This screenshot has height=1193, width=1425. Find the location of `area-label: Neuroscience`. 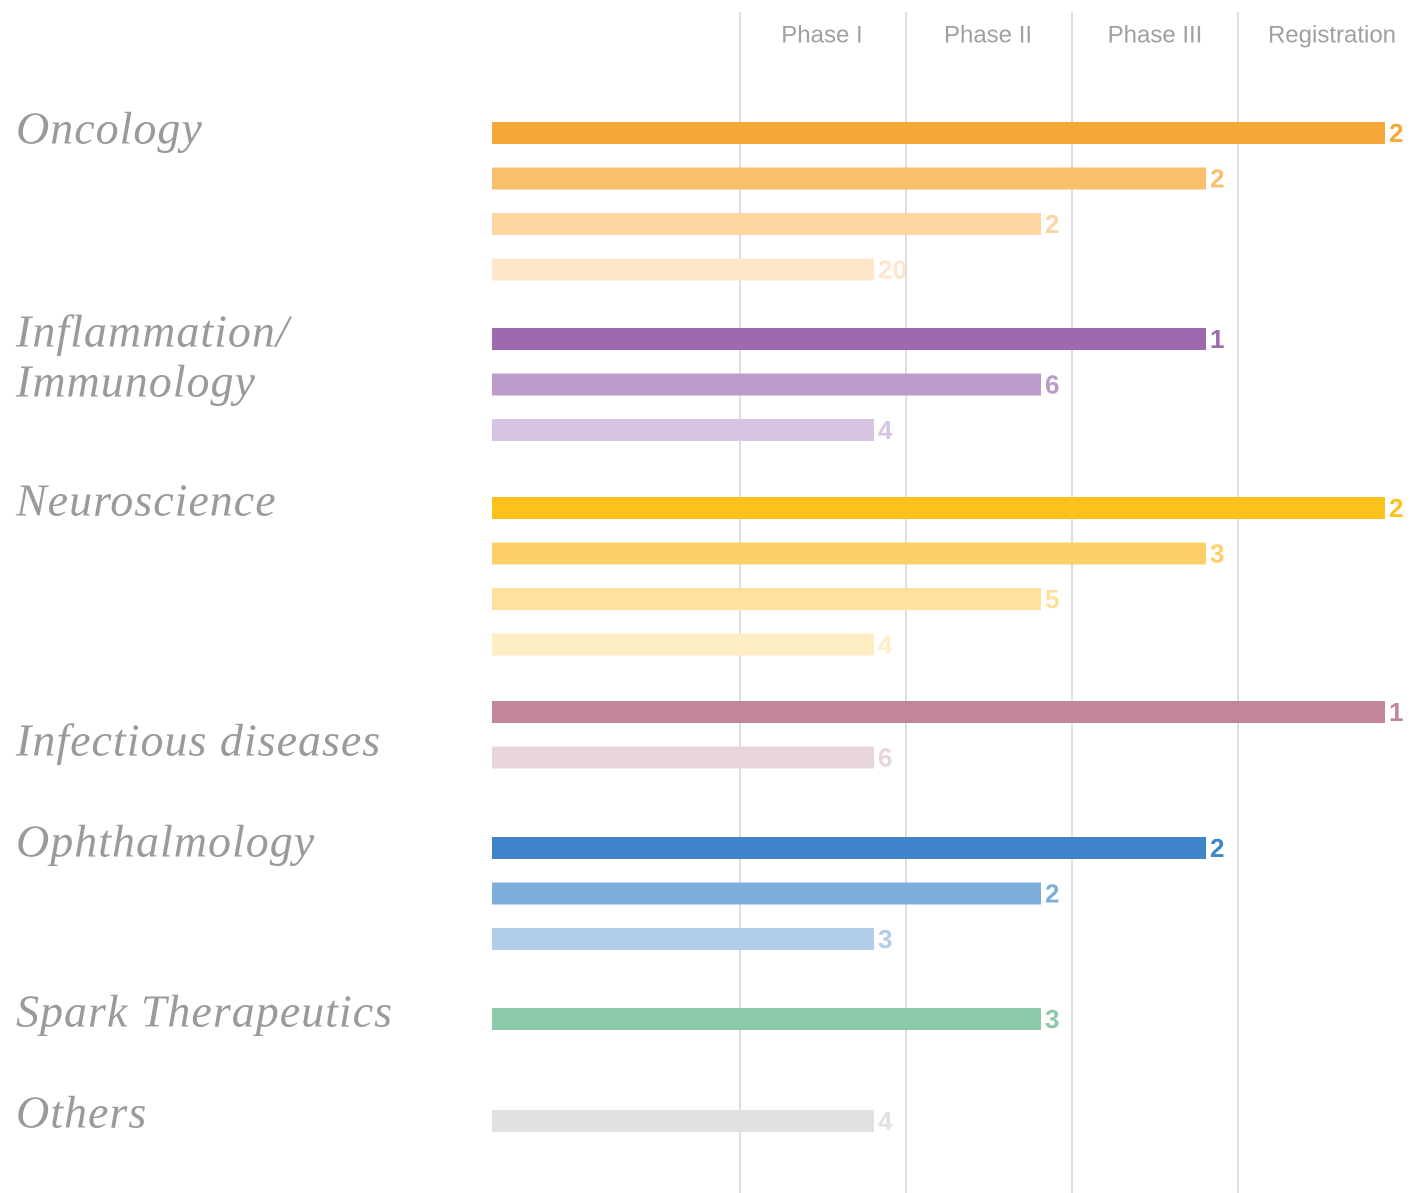

area-label: Neuroscience is located at coordinates (146, 500).